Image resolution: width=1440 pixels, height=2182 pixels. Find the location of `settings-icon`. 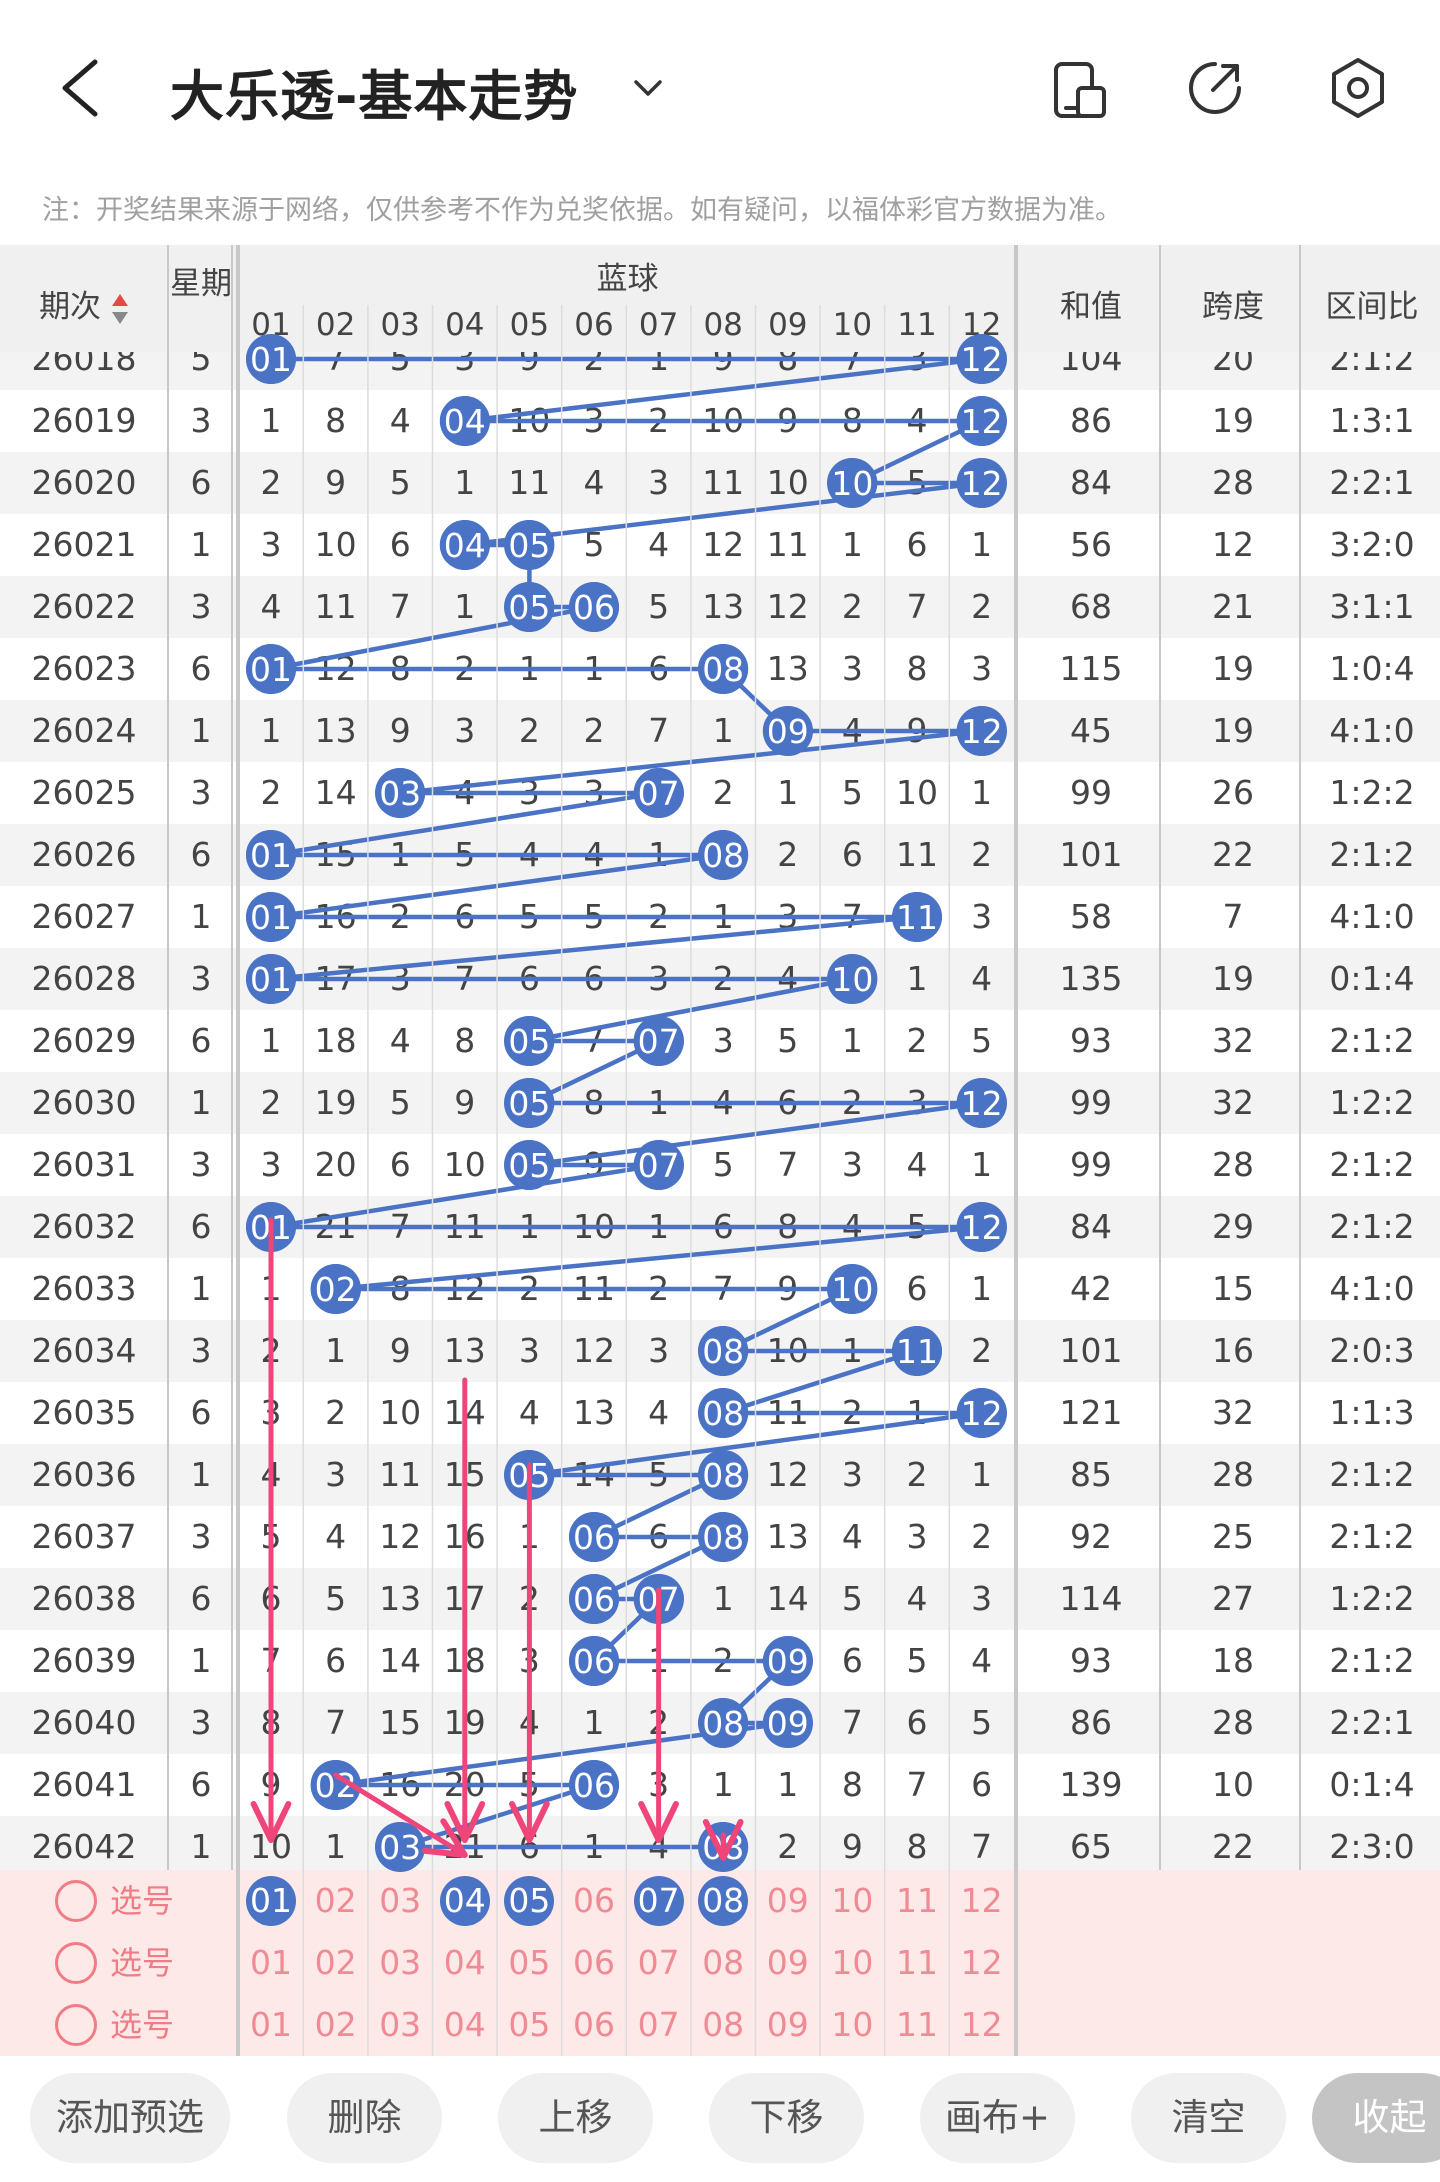

settings-icon is located at coordinates (1358, 88).